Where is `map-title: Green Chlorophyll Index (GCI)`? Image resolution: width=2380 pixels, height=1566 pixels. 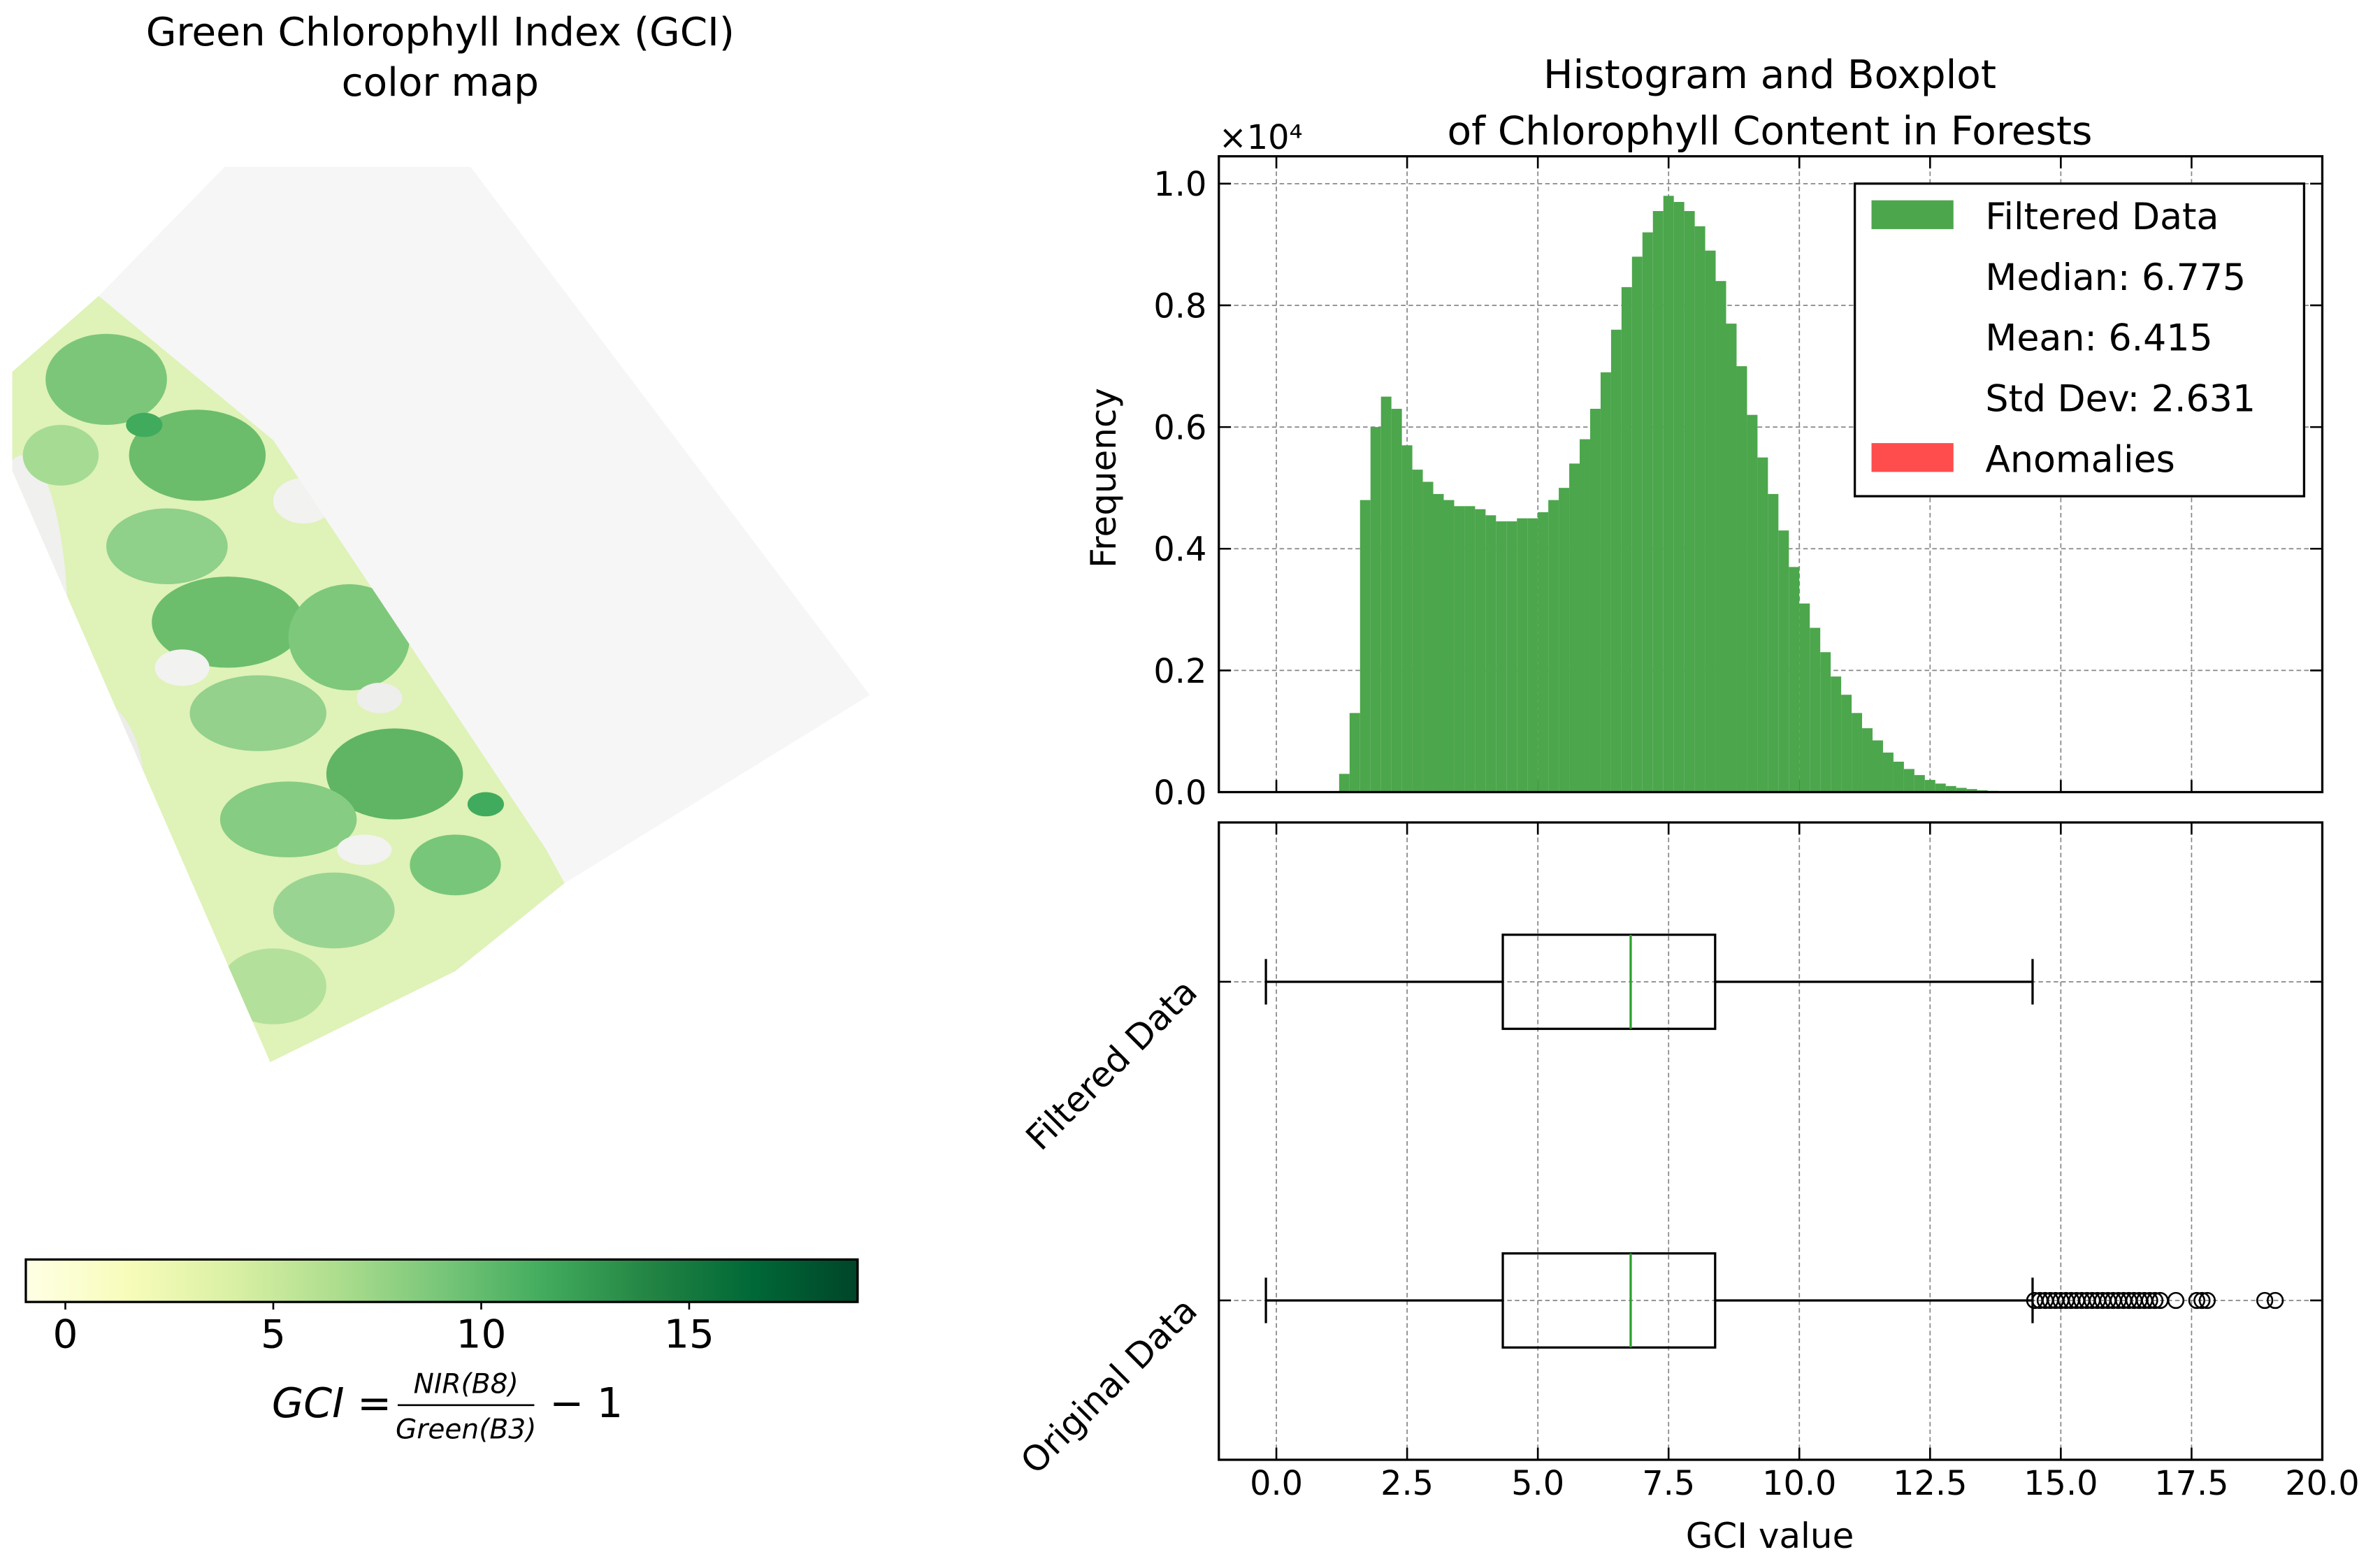 map-title: Green Chlorophyll Index (GCI) is located at coordinates (440, 32).